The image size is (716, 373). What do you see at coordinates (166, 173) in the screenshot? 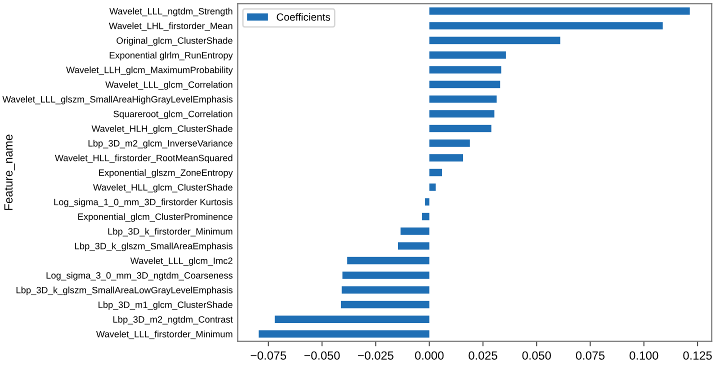
I see `y-tick-label: Exponential_glszm_ZoneEntropy` at bounding box center [166, 173].